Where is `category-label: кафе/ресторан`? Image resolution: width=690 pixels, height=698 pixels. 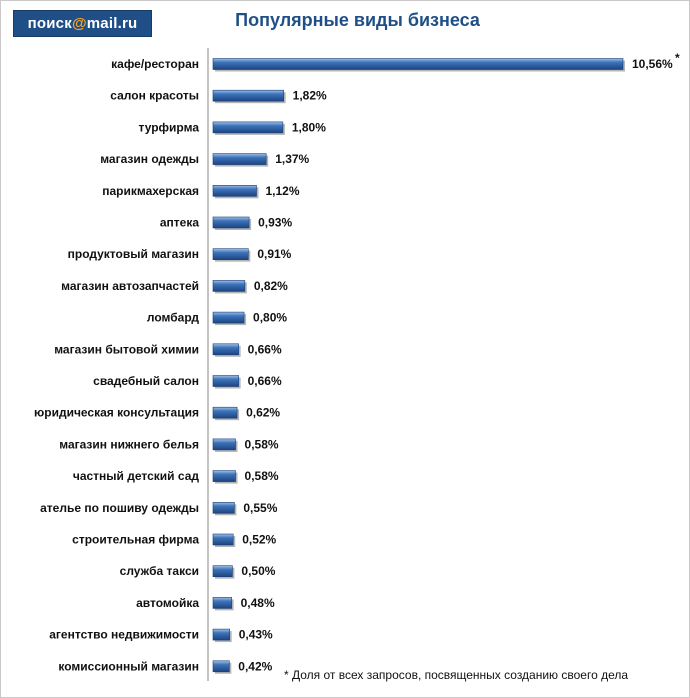 category-label: кафе/ресторан is located at coordinates (155, 64).